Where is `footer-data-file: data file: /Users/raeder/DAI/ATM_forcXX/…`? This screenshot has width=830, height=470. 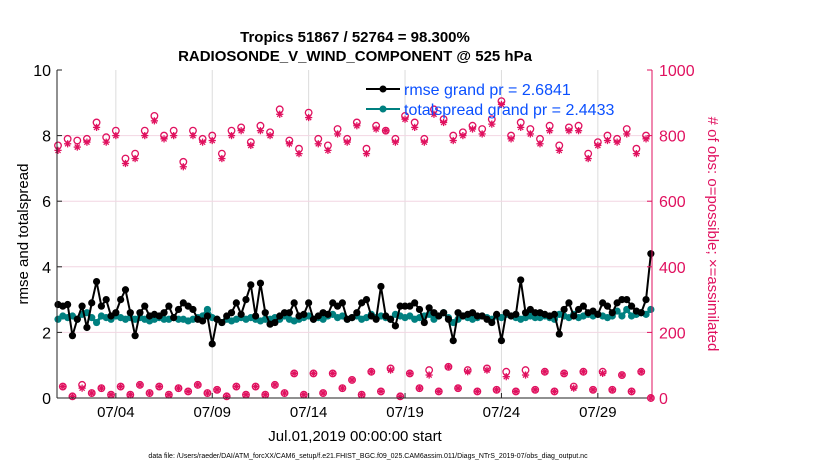
footer-data-file: data file: /Users/raeder/DAI/ATM_forcXX/… is located at coordinates (368, 456).